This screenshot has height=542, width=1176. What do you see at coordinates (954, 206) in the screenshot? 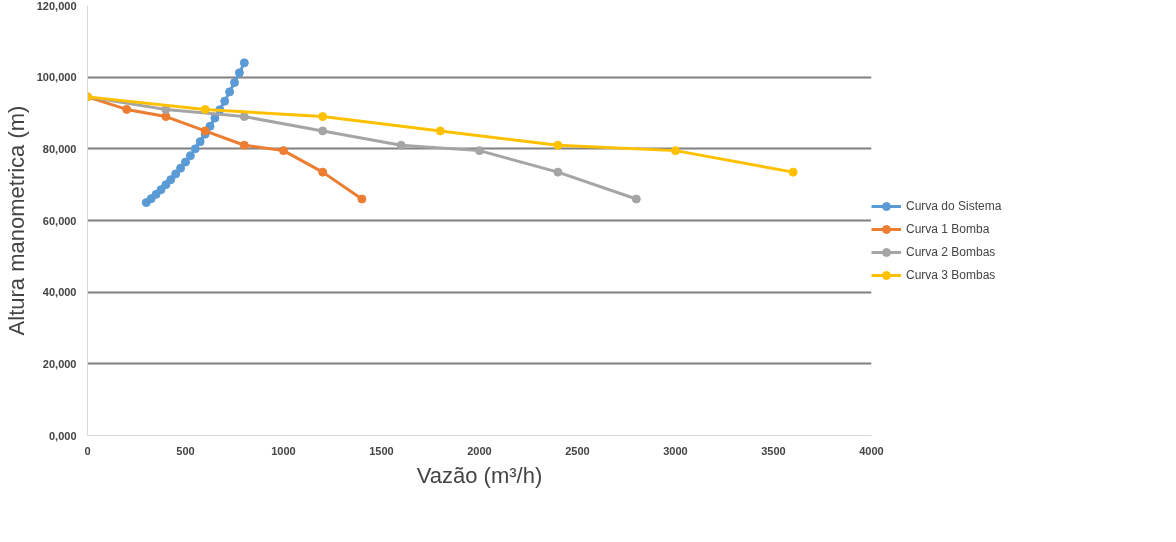
I see `legend-label: Curva do Sistema` at bounding box center [954, 206].